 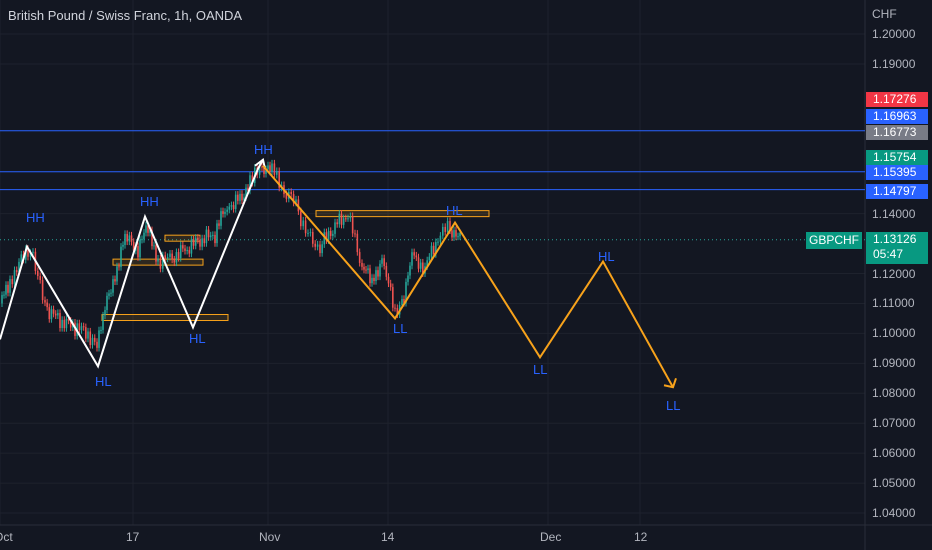 I want to click on price-tag: 1.14797, so click(x=897, y=191).